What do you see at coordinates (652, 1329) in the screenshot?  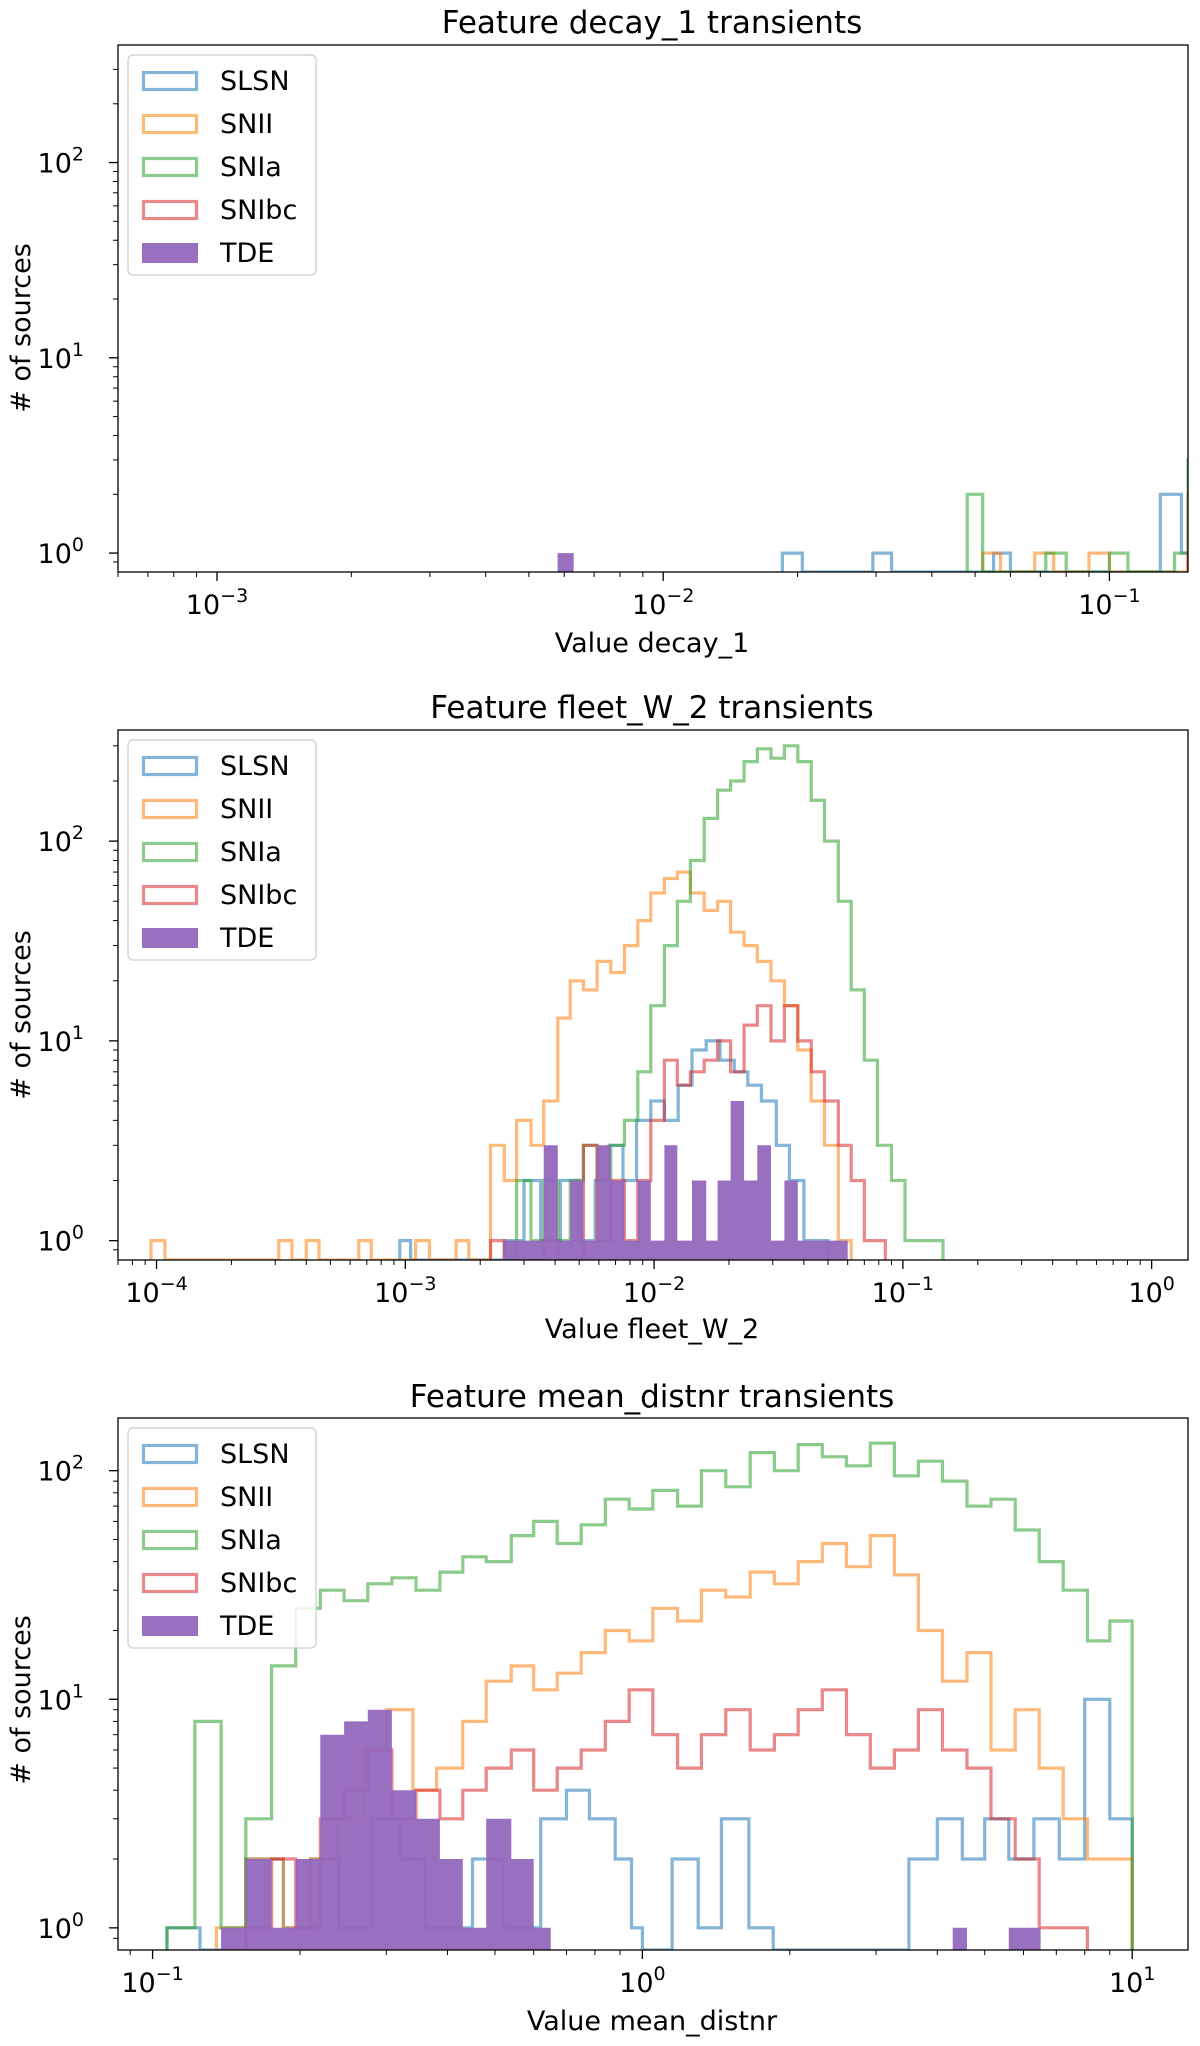 I see `x-axis-label: Value fleet_W_2` at bounding box center [652, 1329].